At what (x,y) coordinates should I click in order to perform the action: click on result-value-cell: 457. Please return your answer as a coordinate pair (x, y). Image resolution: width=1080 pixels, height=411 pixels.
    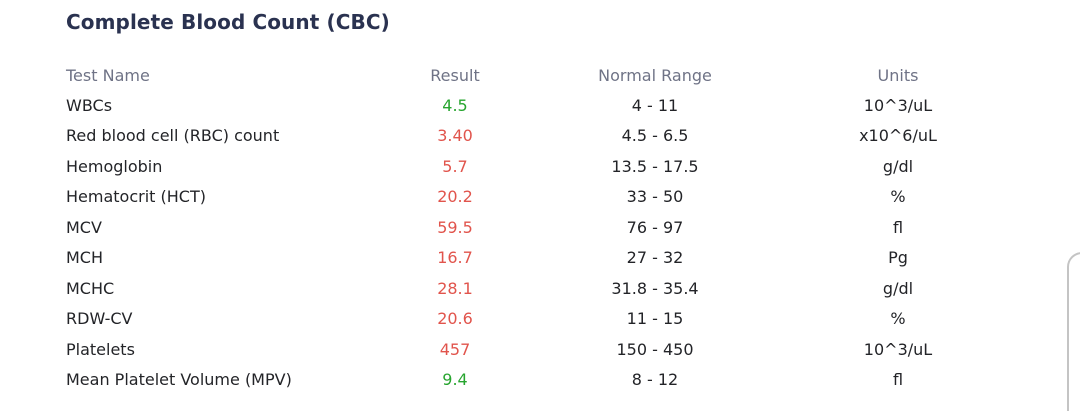
    Looking at the image, I should click on (455, 349).